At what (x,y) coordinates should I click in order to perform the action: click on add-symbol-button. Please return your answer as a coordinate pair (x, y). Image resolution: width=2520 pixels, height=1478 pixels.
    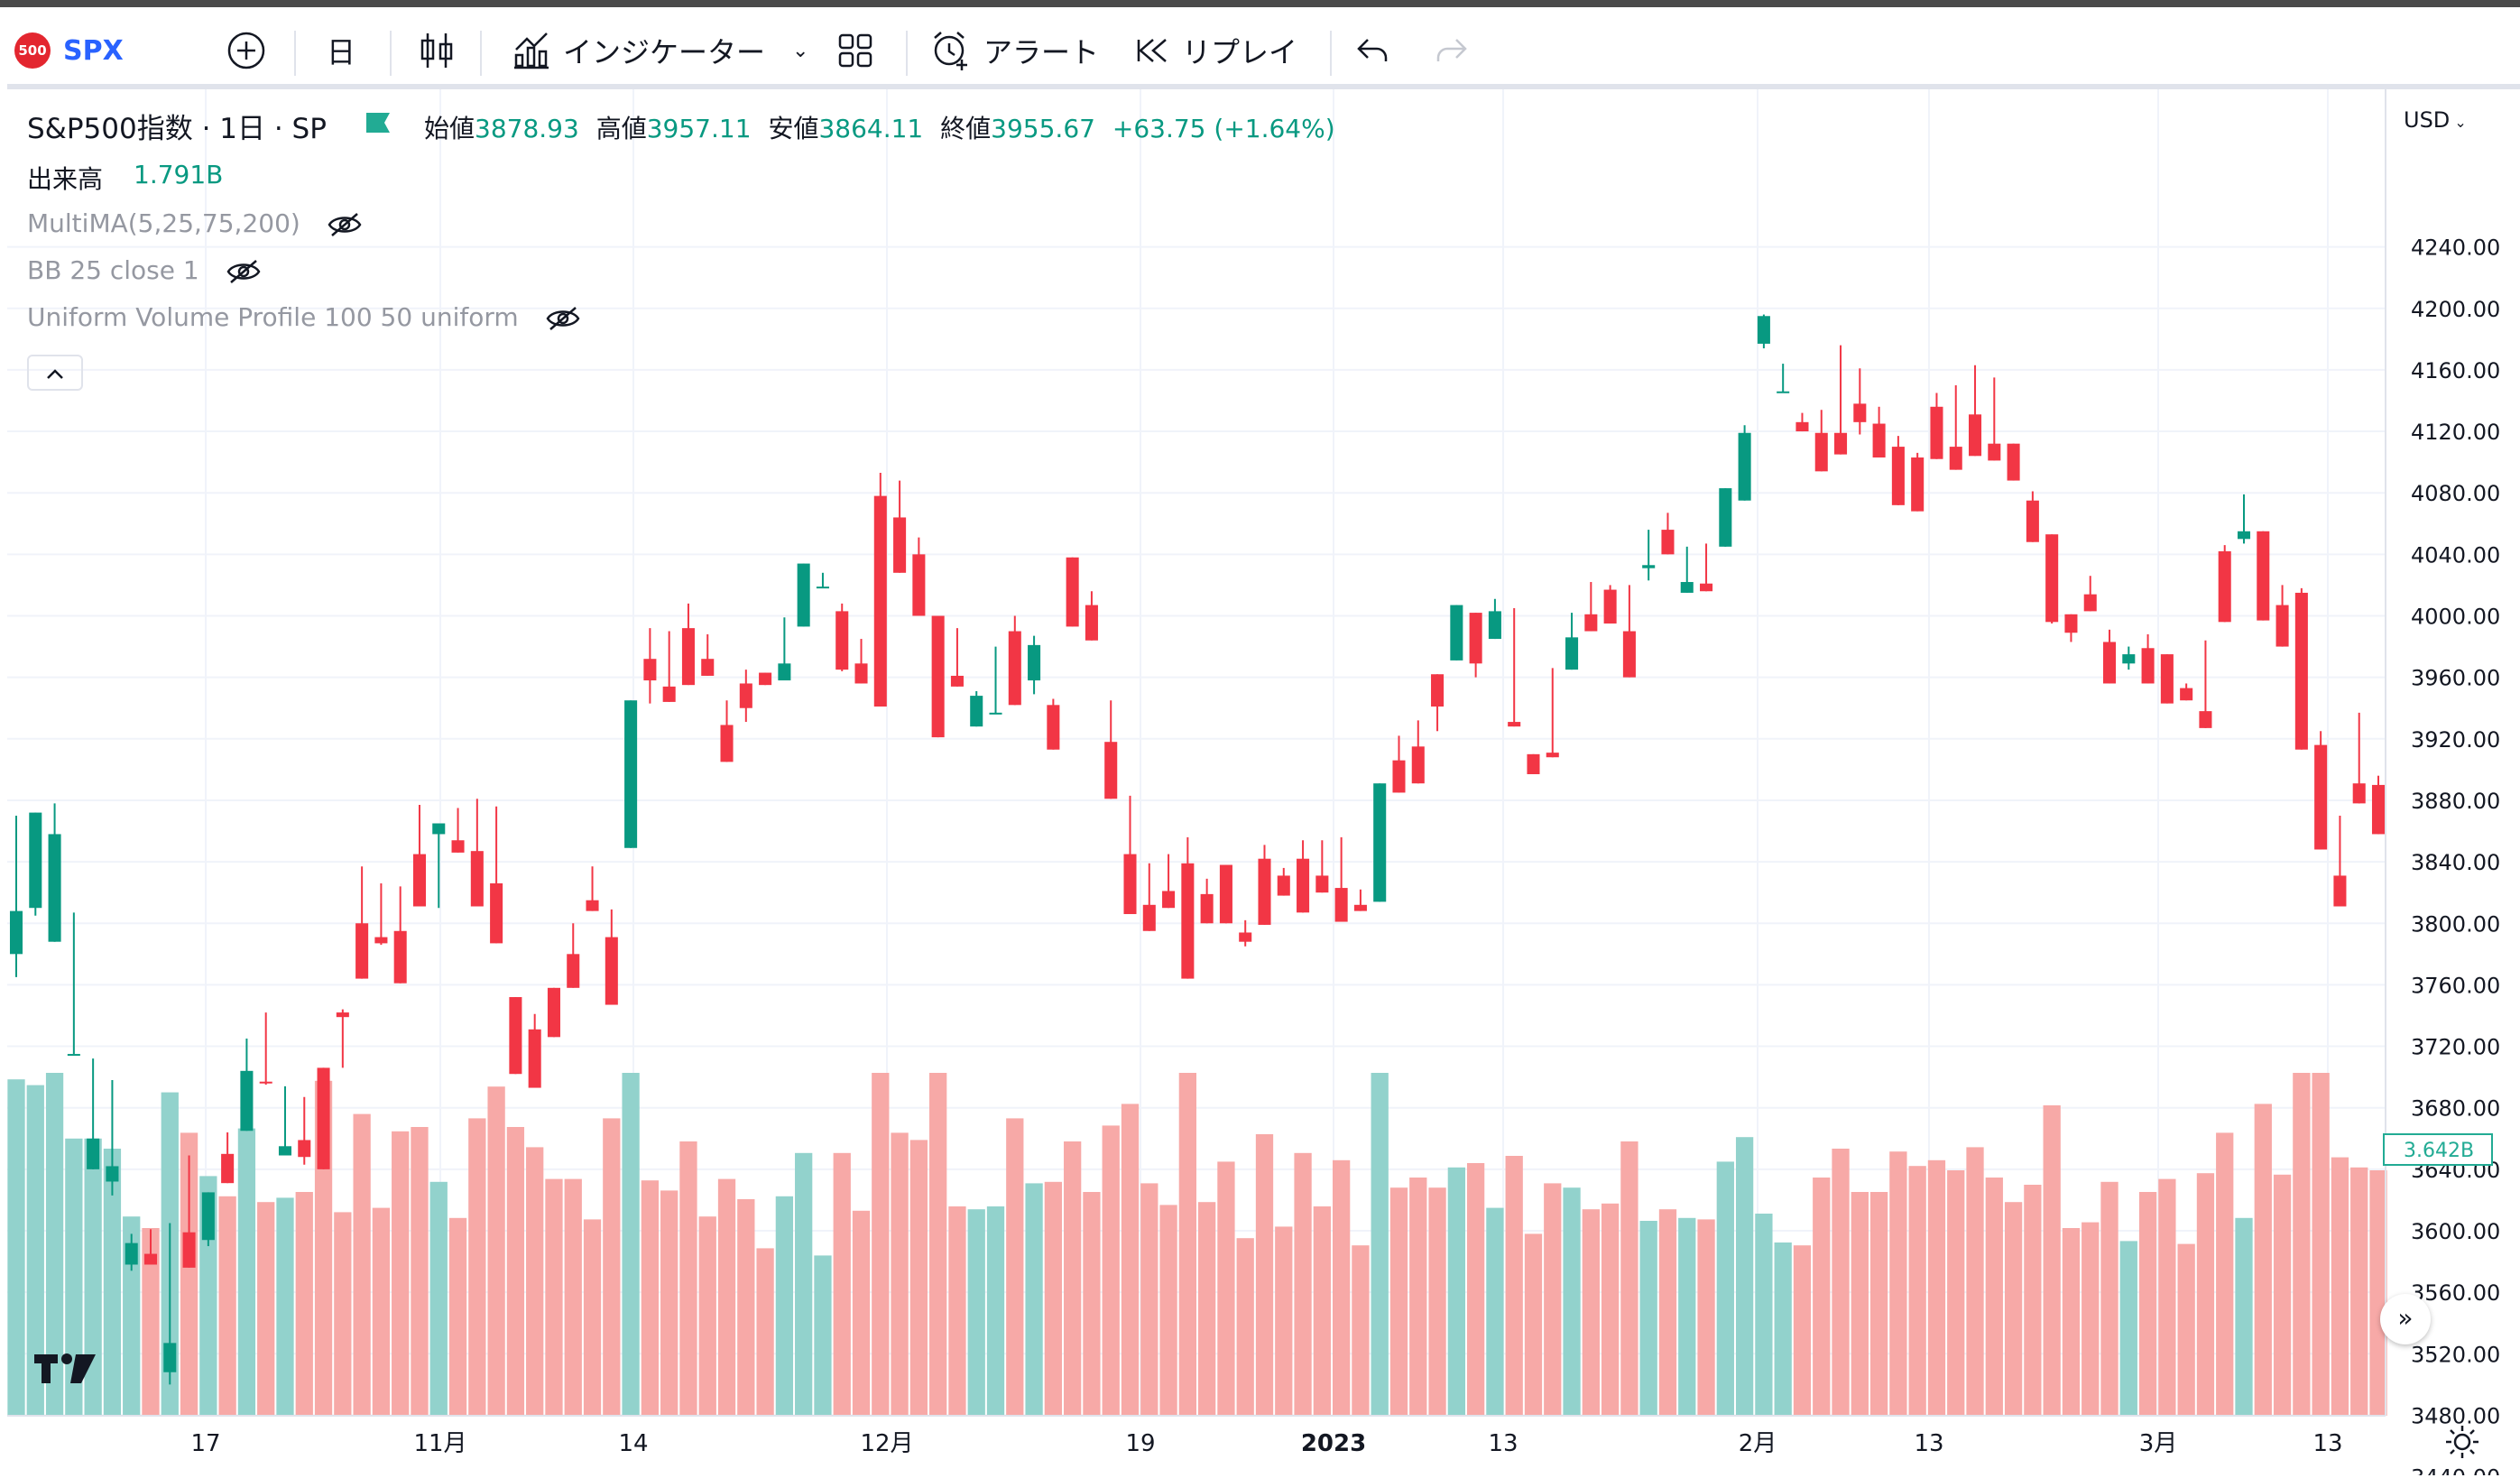
    Looking at the image, I should click on (247, 50).